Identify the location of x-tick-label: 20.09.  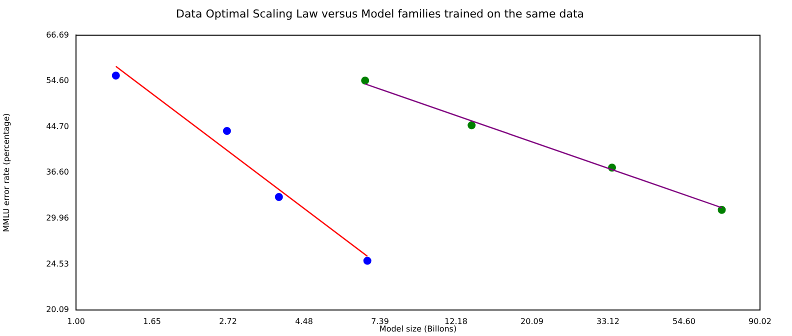
(532, 321).